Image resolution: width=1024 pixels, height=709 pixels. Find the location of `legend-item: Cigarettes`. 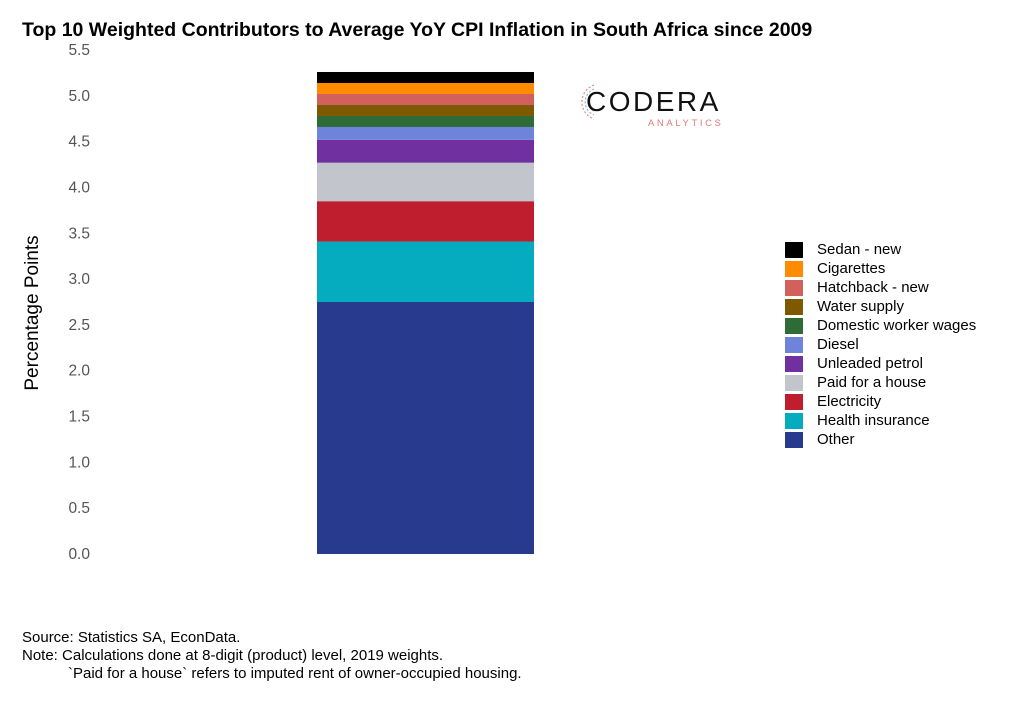

legend-item: Cigarettes is located at coordinates (880, 268).